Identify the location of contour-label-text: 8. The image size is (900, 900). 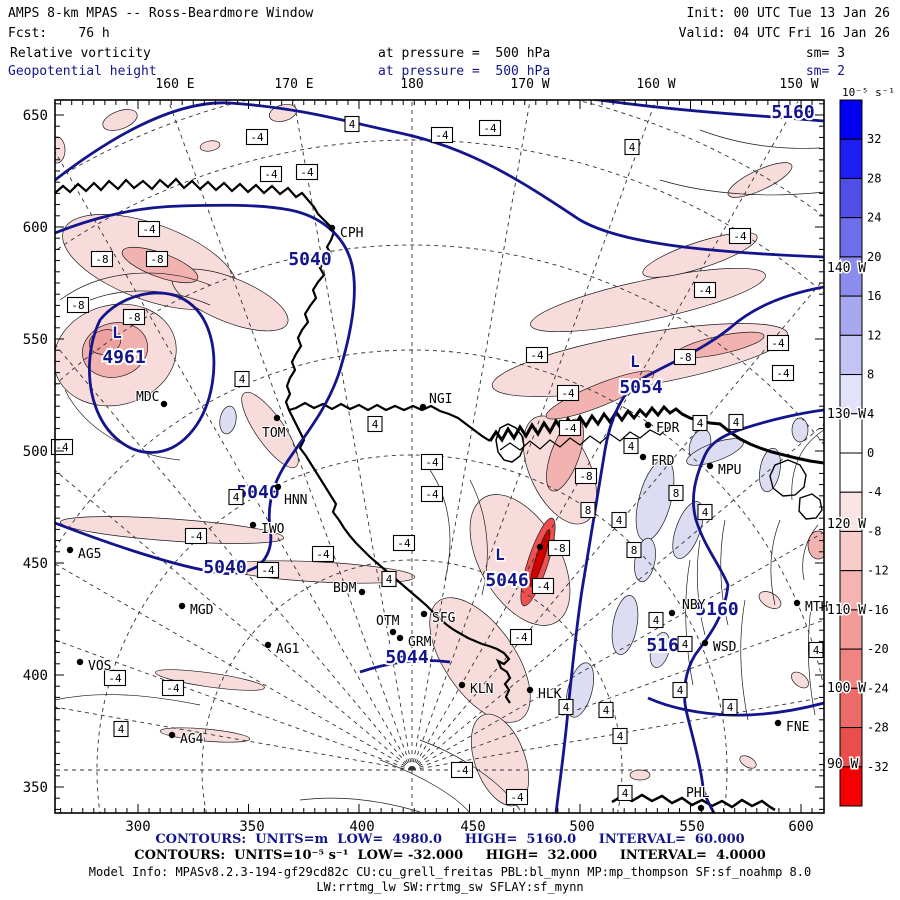
(676, 493).